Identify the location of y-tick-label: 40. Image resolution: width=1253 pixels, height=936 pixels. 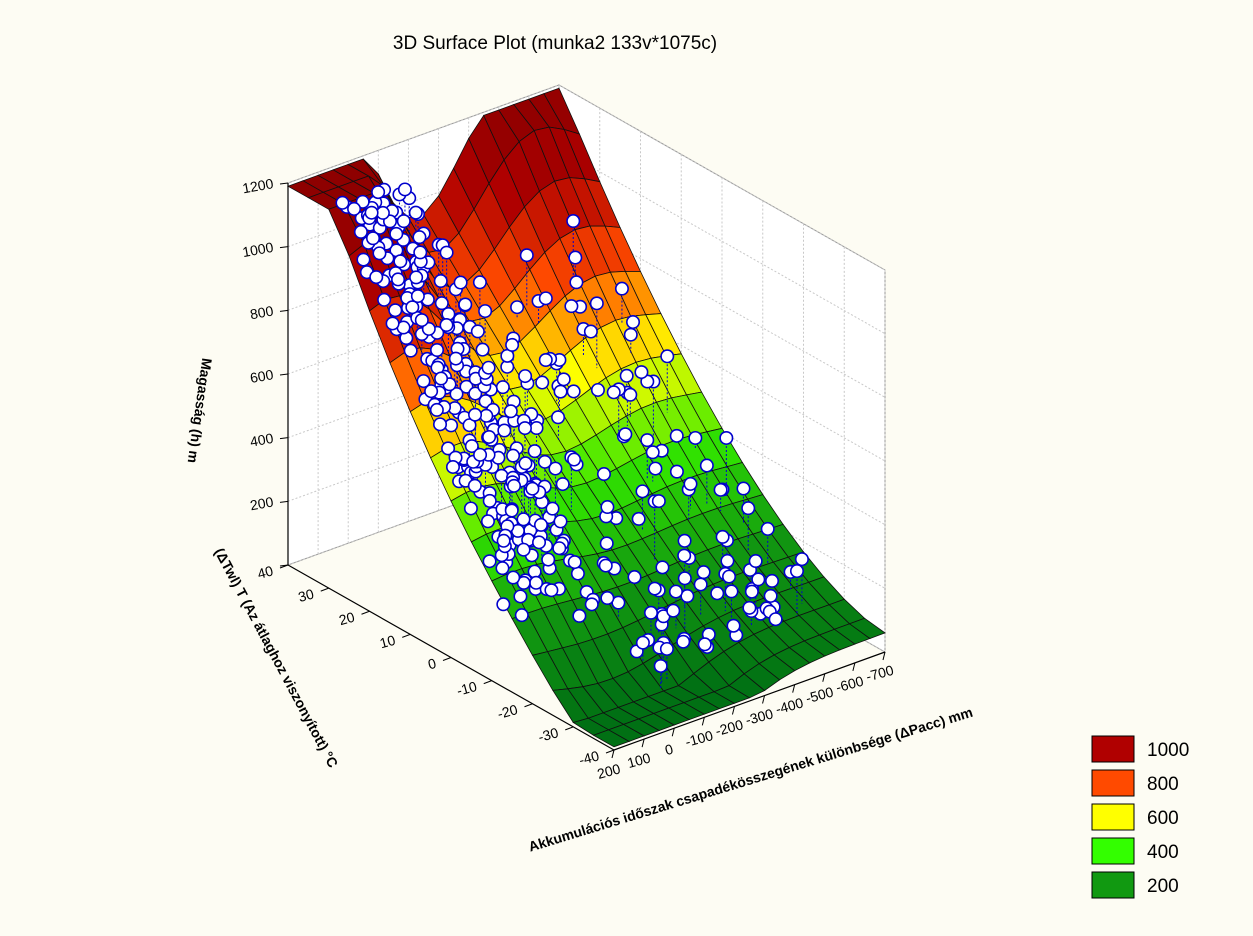
(265, 572).